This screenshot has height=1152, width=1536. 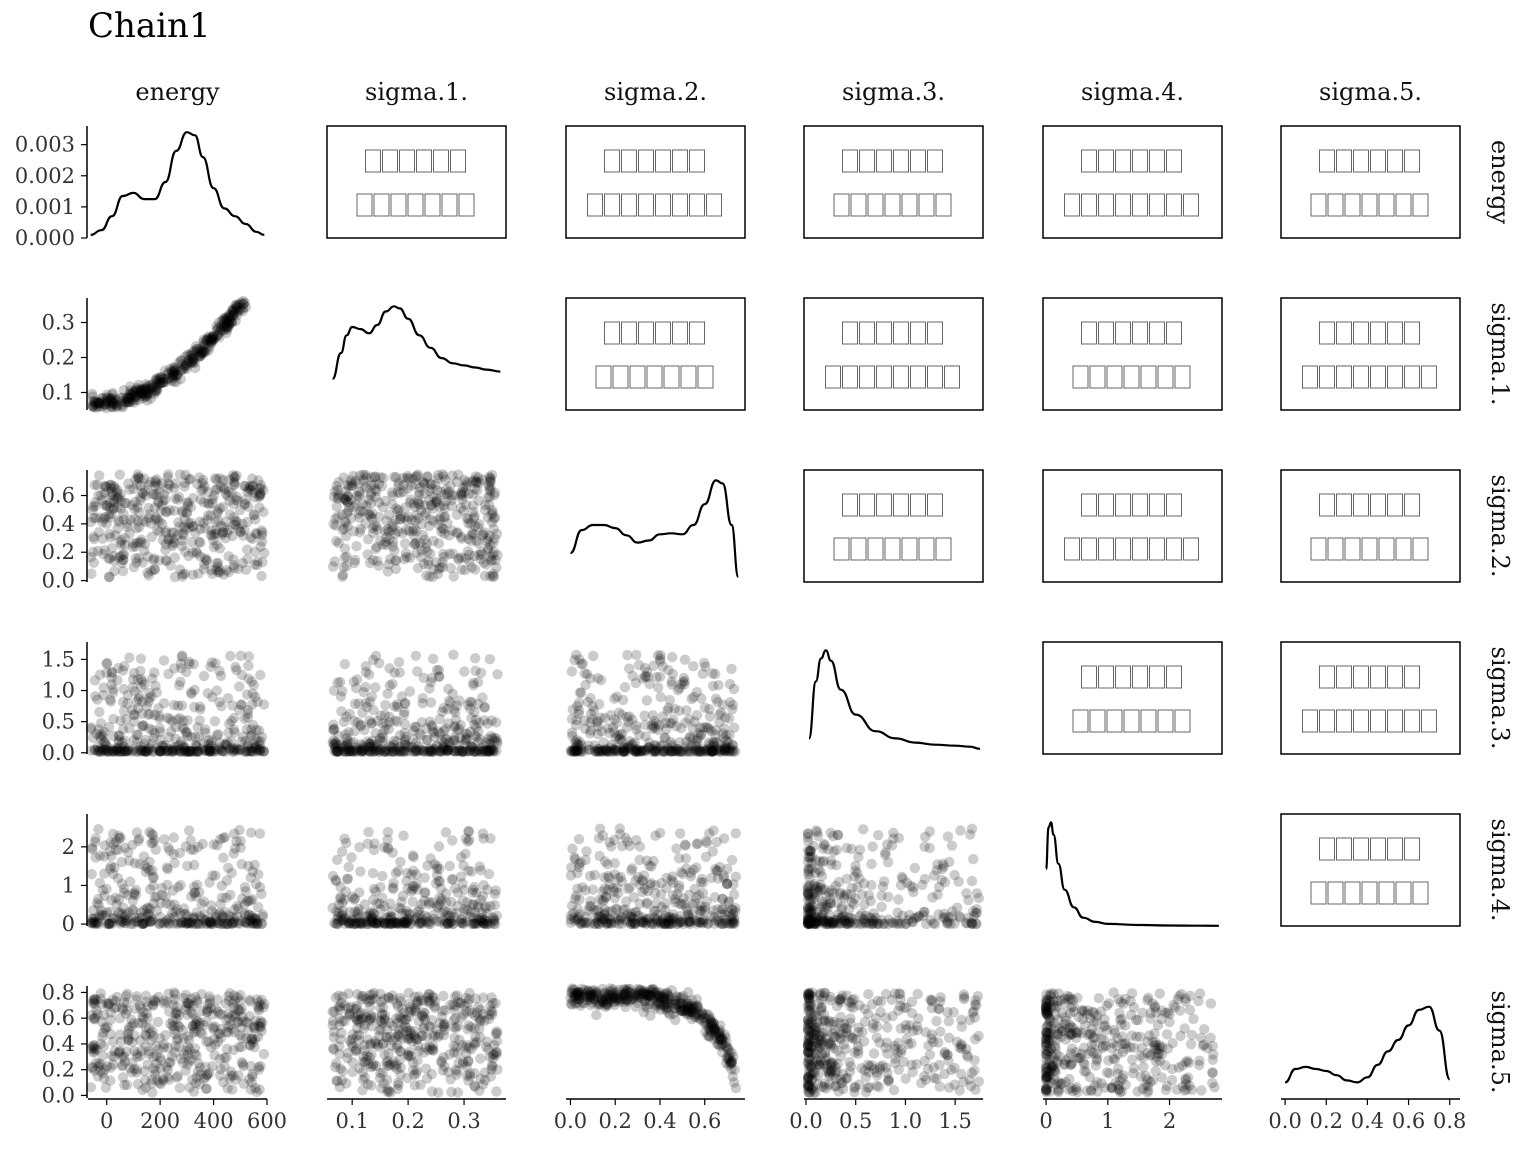 What do you see at coordinates (894, 699) in the screenshot?
I see `density-curve-sigma.3.` at bounding box center [894, 699].